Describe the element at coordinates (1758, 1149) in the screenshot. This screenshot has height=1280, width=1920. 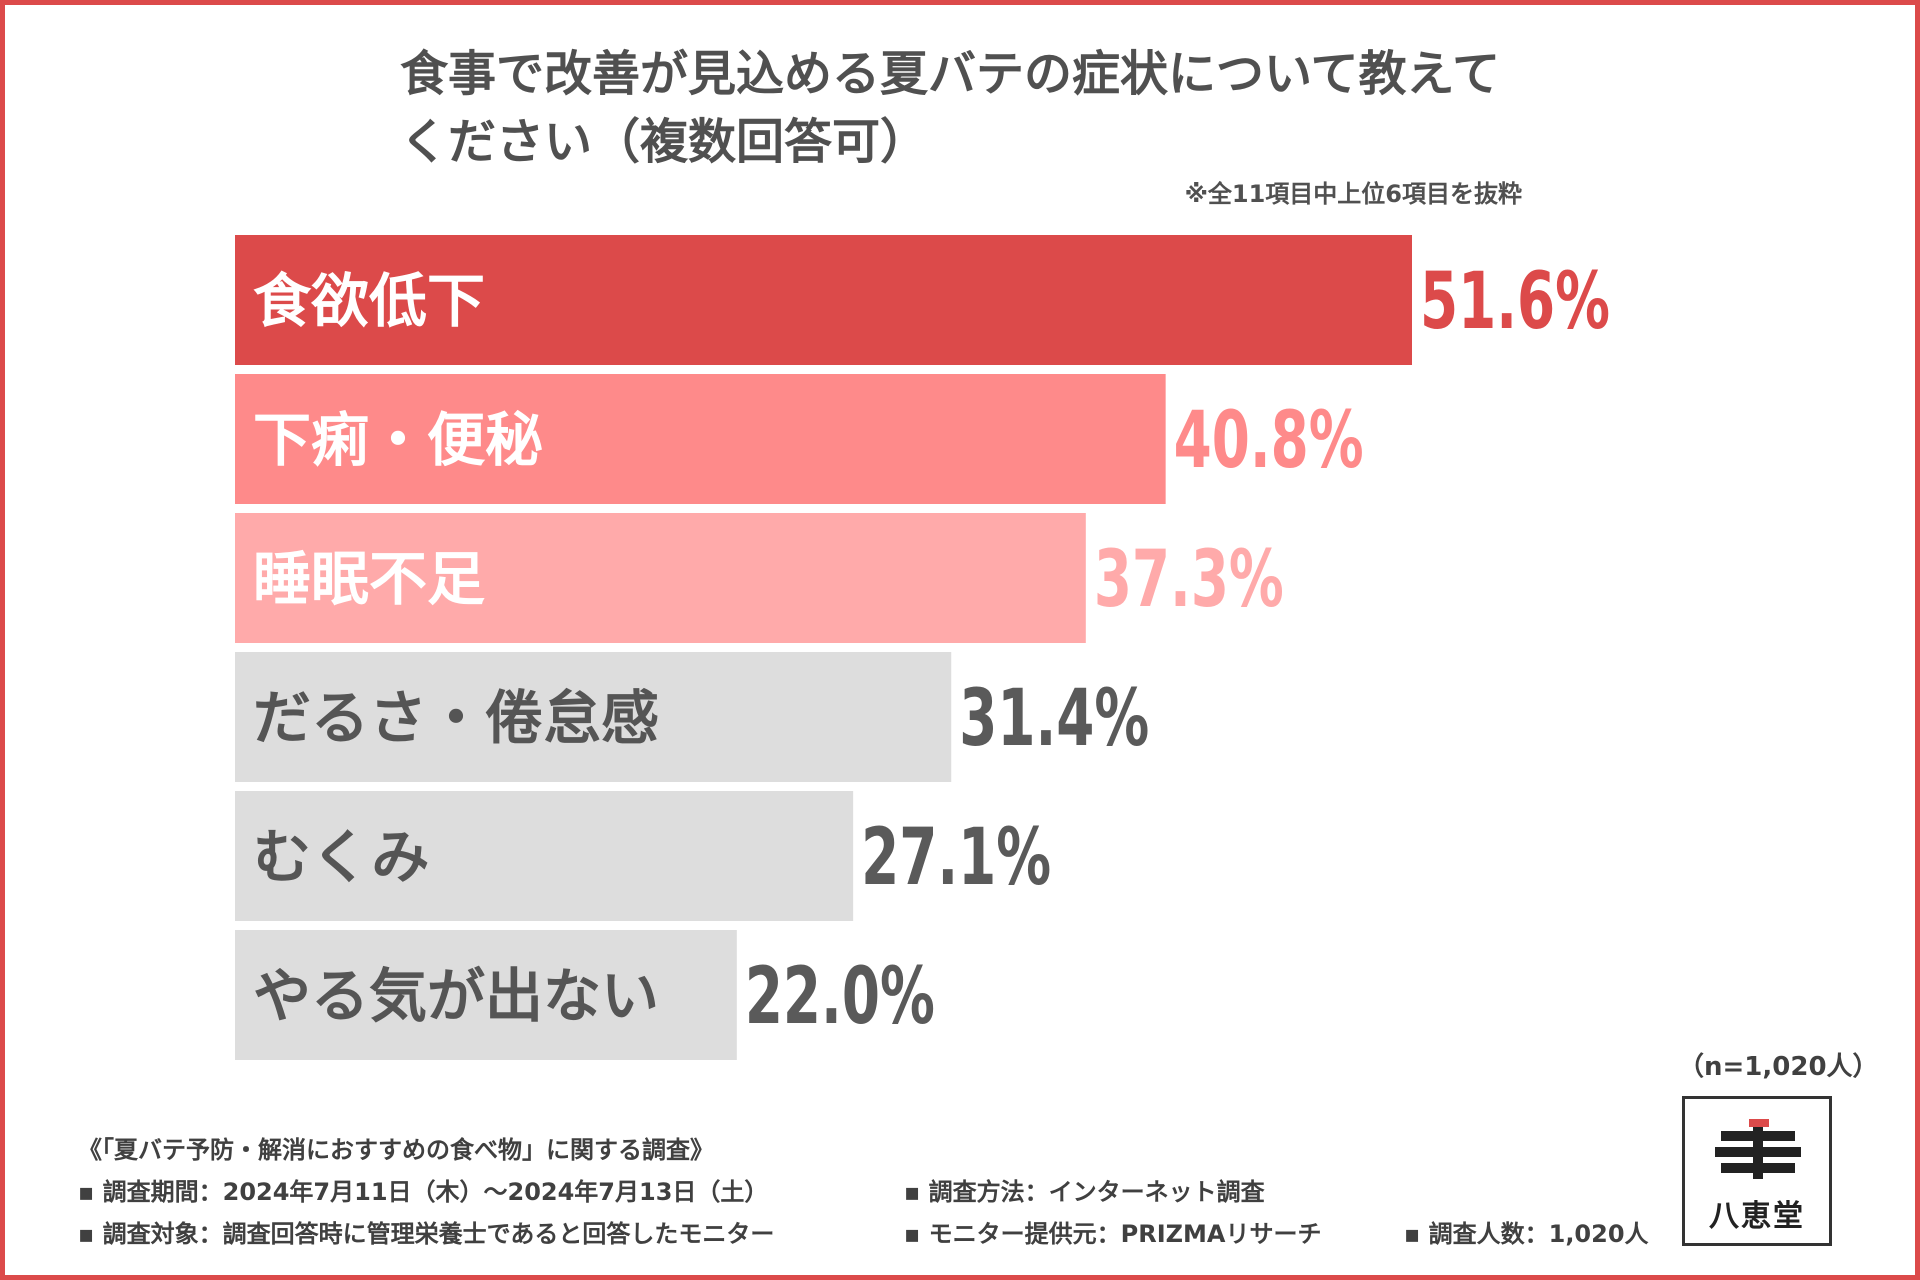
I see `hachikeido-logo-icon` at that location.